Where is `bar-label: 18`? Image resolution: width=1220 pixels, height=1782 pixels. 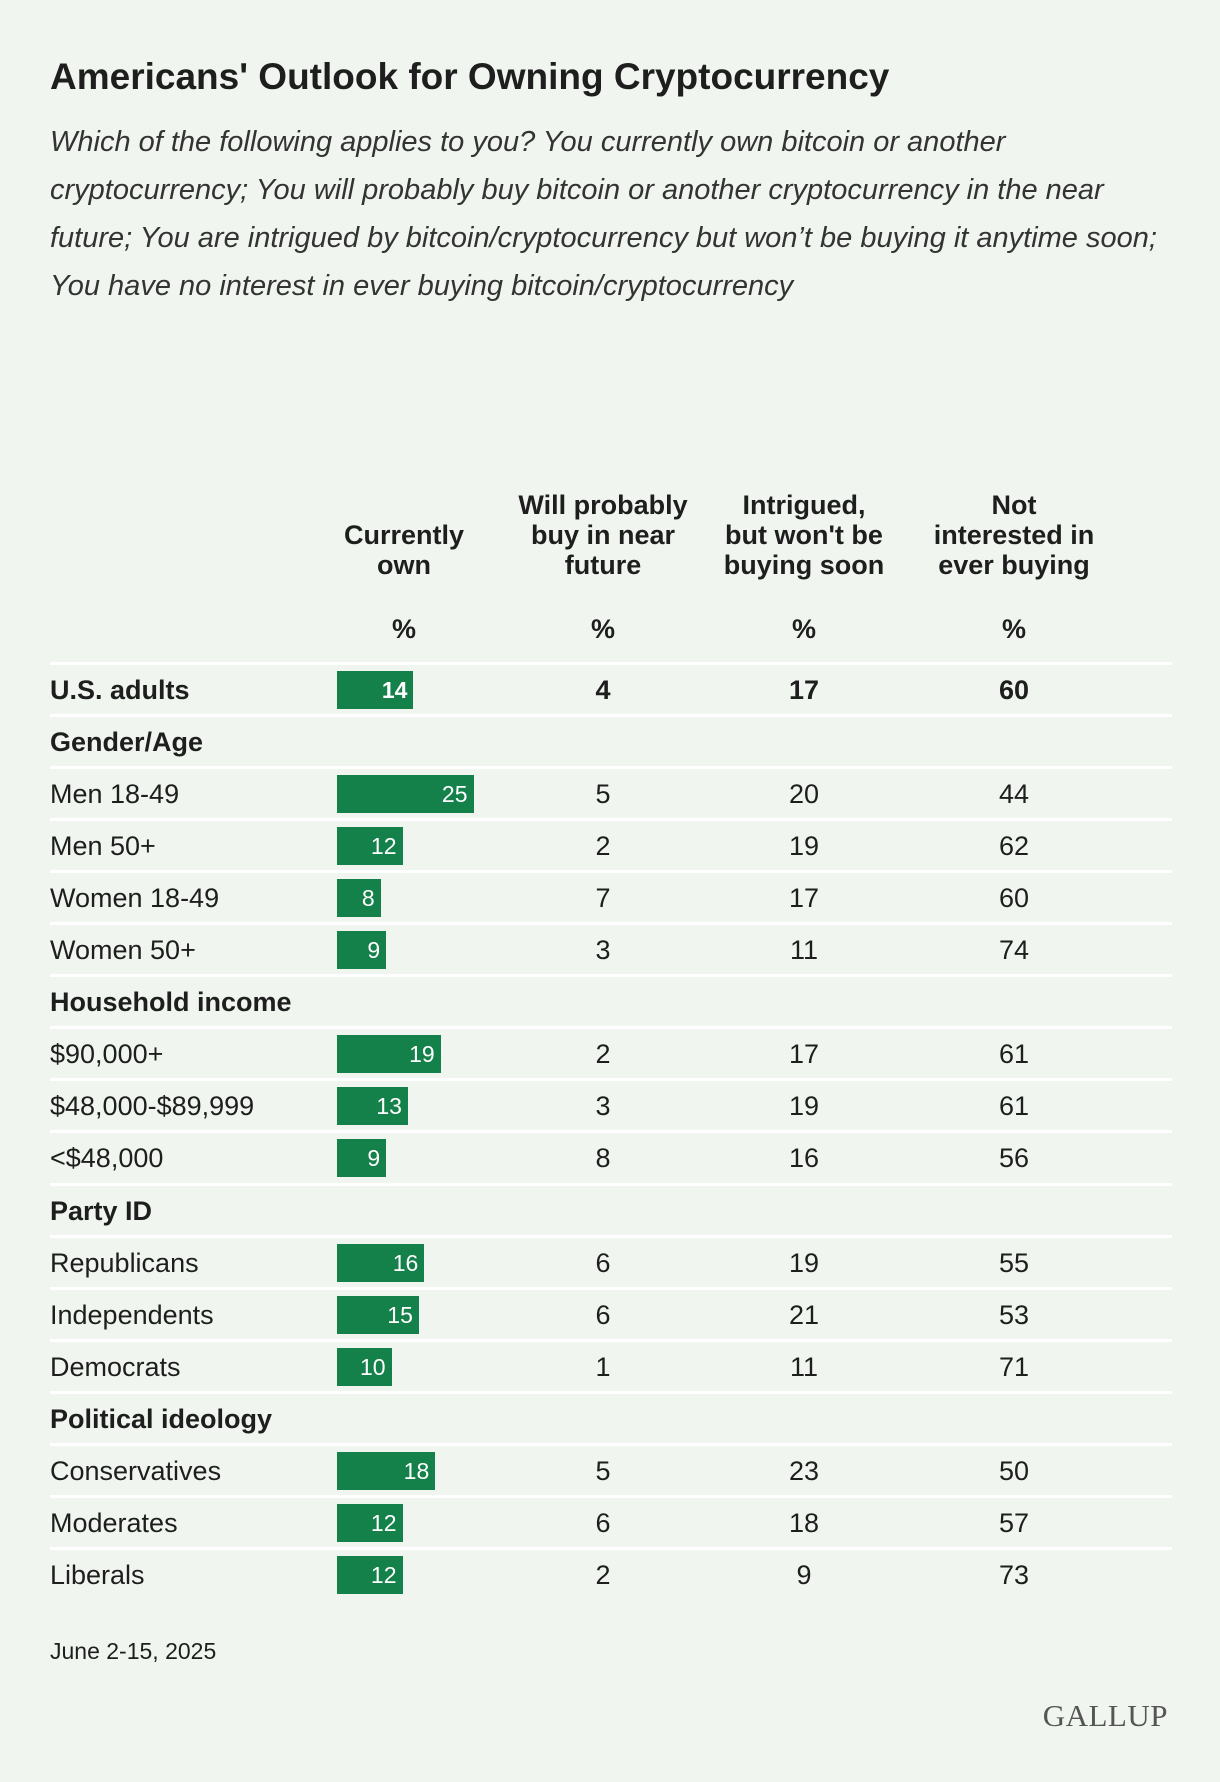 bar-label: 18 is located at coordinates (416, 1470).